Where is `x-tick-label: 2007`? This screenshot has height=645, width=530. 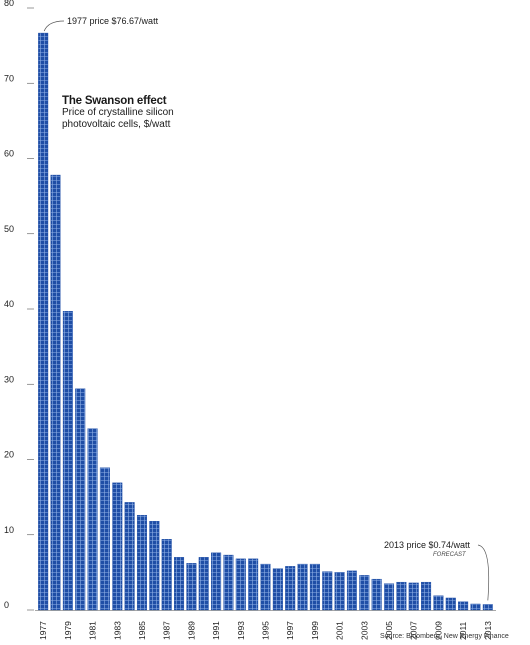 x-tick-label: 2007 is located at coordinates (414, 630).